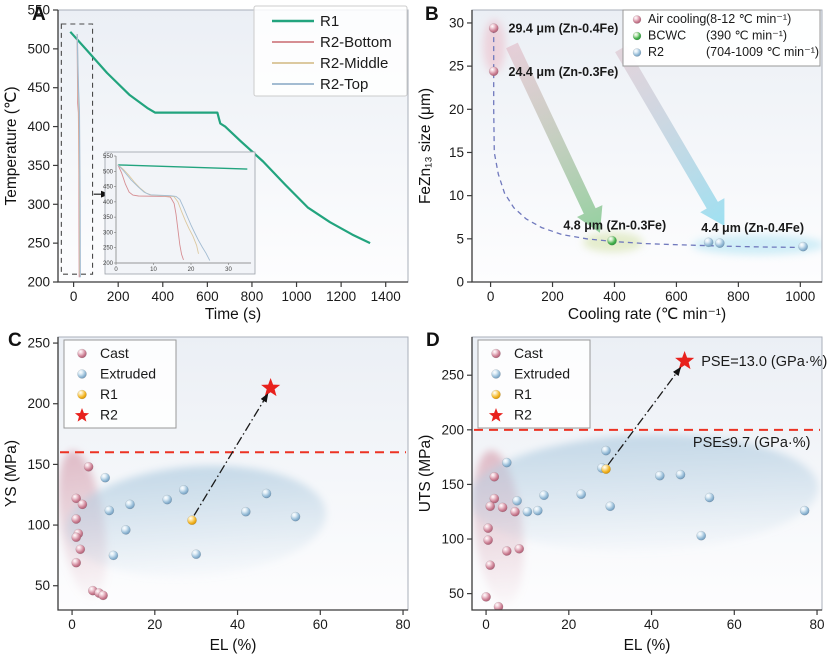 Image resolution: width=827 pixels, height=664 pixels. What do you see at coordinates (656, 493) in the screenshot?
I see `series-extruded` at bounding box center [656, 493].